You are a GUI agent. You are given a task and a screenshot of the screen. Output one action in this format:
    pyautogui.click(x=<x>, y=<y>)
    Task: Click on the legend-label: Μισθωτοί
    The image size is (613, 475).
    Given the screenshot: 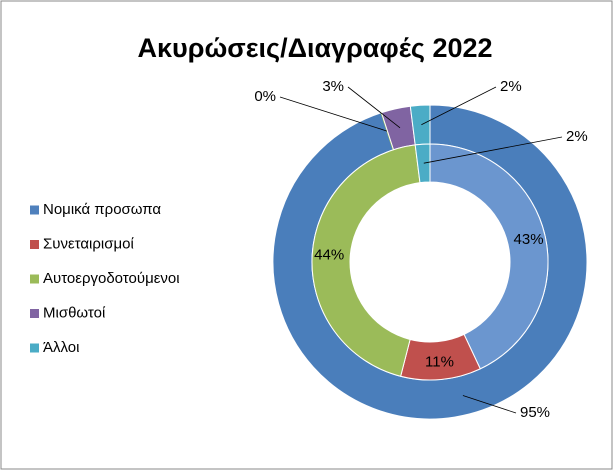 What is the action you would take?
    pyautogui.click(x=74, y=312)
    